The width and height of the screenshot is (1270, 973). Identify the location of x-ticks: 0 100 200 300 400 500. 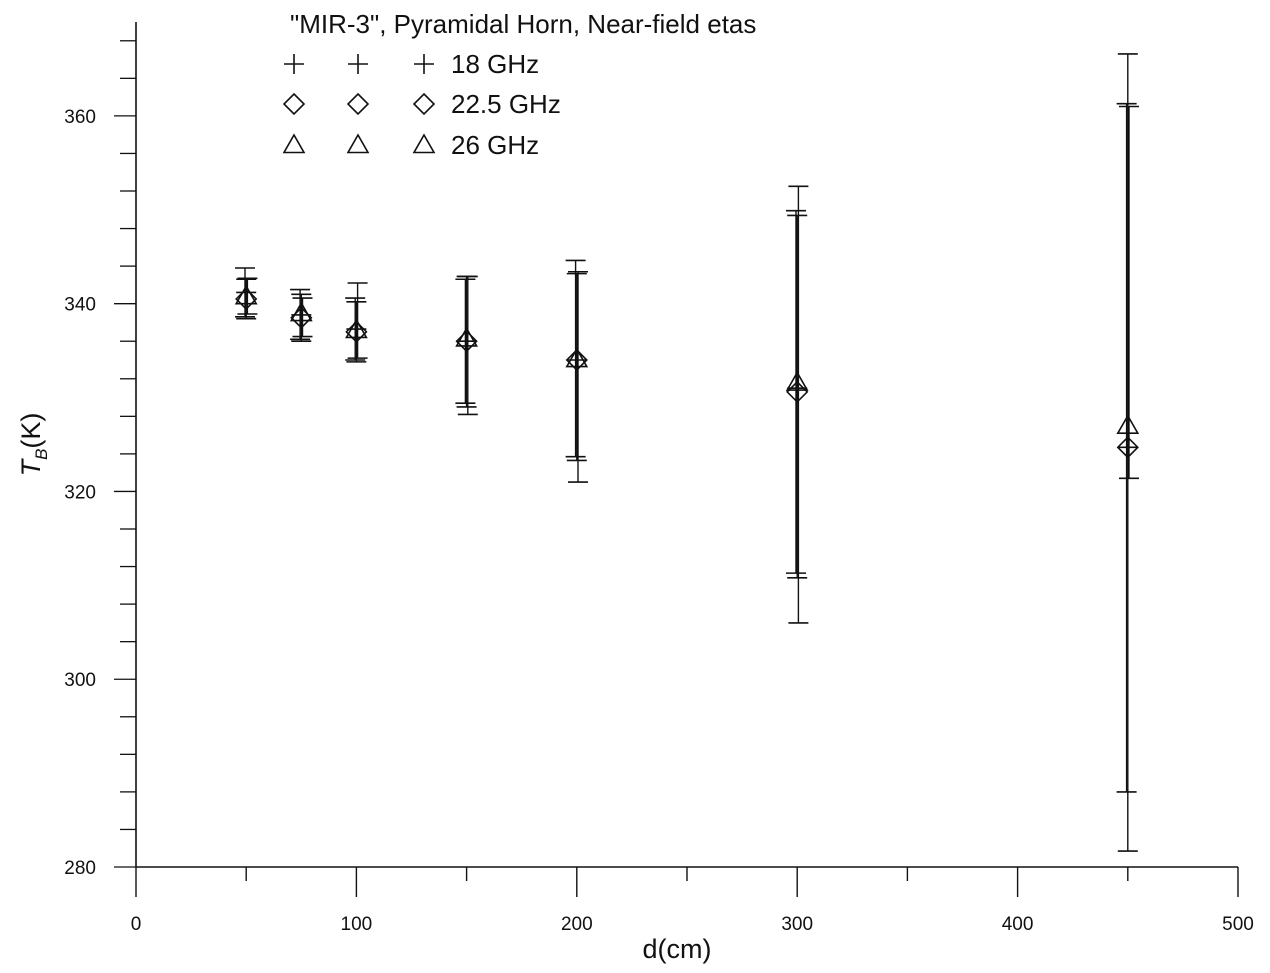
(692, 901).